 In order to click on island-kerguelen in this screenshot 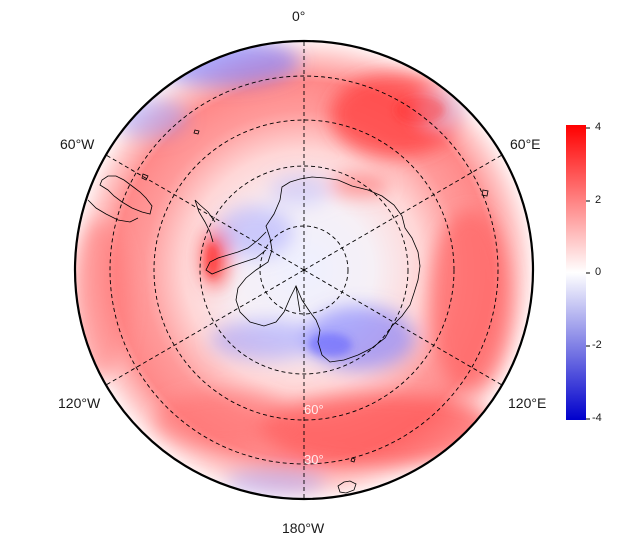, I will do `click(485, 193)`.